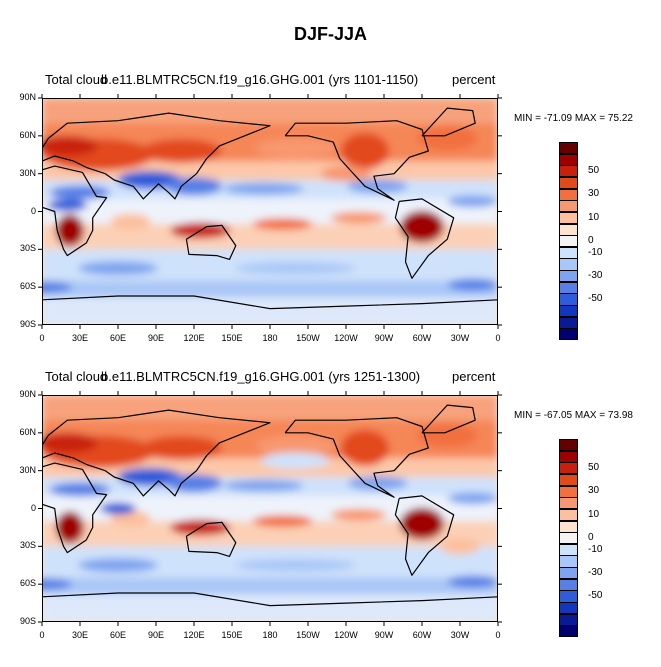 The image size is (661, 667). What do you see at coordinates (422, 338) in the screenshot?
I see `lon-tick-label: 60W` at bounding box center [422, 338].